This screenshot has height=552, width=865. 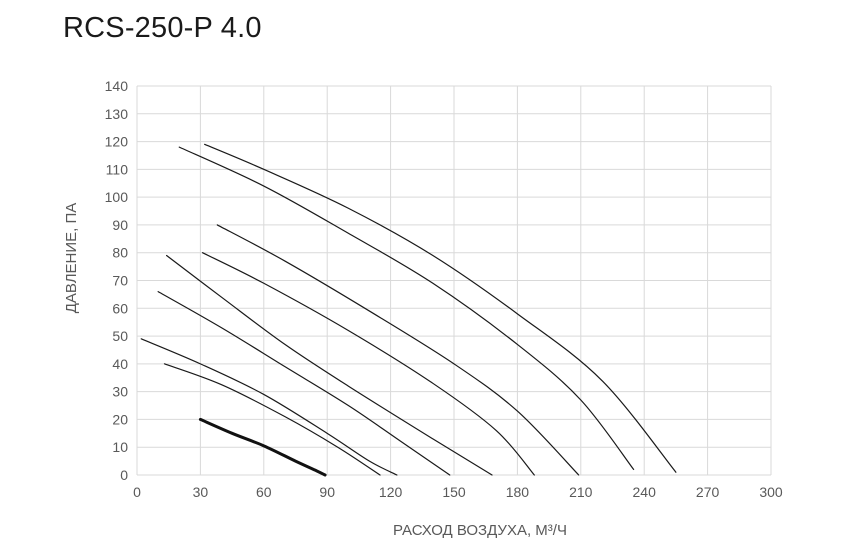 I want to click on x-tick-label: 60, so click(x=264, y=492).